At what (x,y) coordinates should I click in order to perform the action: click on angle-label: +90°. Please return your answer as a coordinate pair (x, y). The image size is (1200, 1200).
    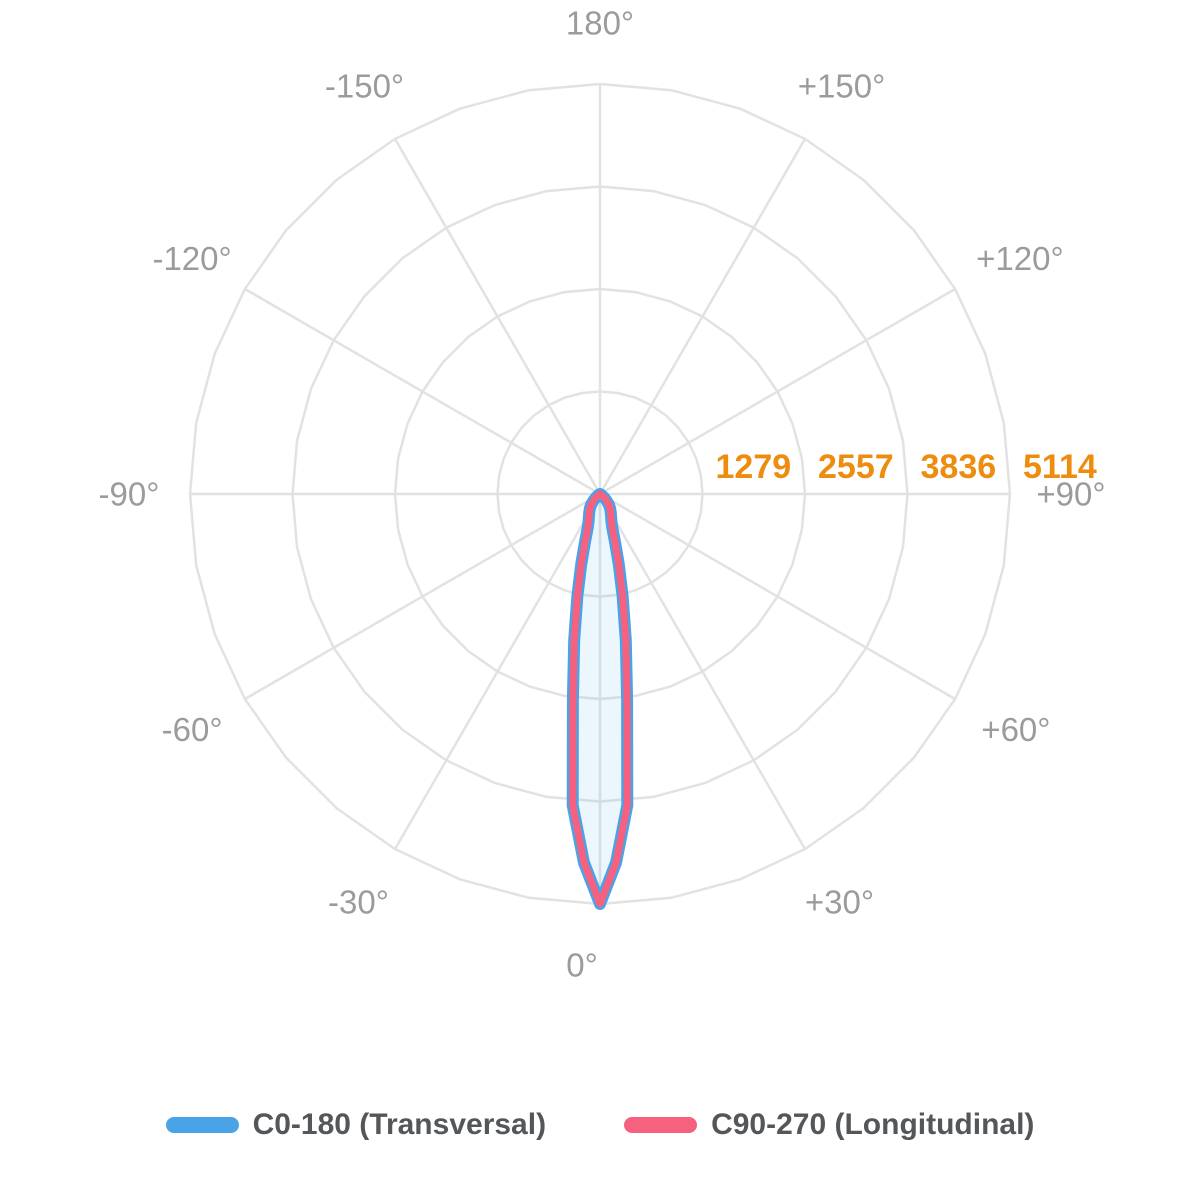
    Looking at the image, I should click on (1070, 494).